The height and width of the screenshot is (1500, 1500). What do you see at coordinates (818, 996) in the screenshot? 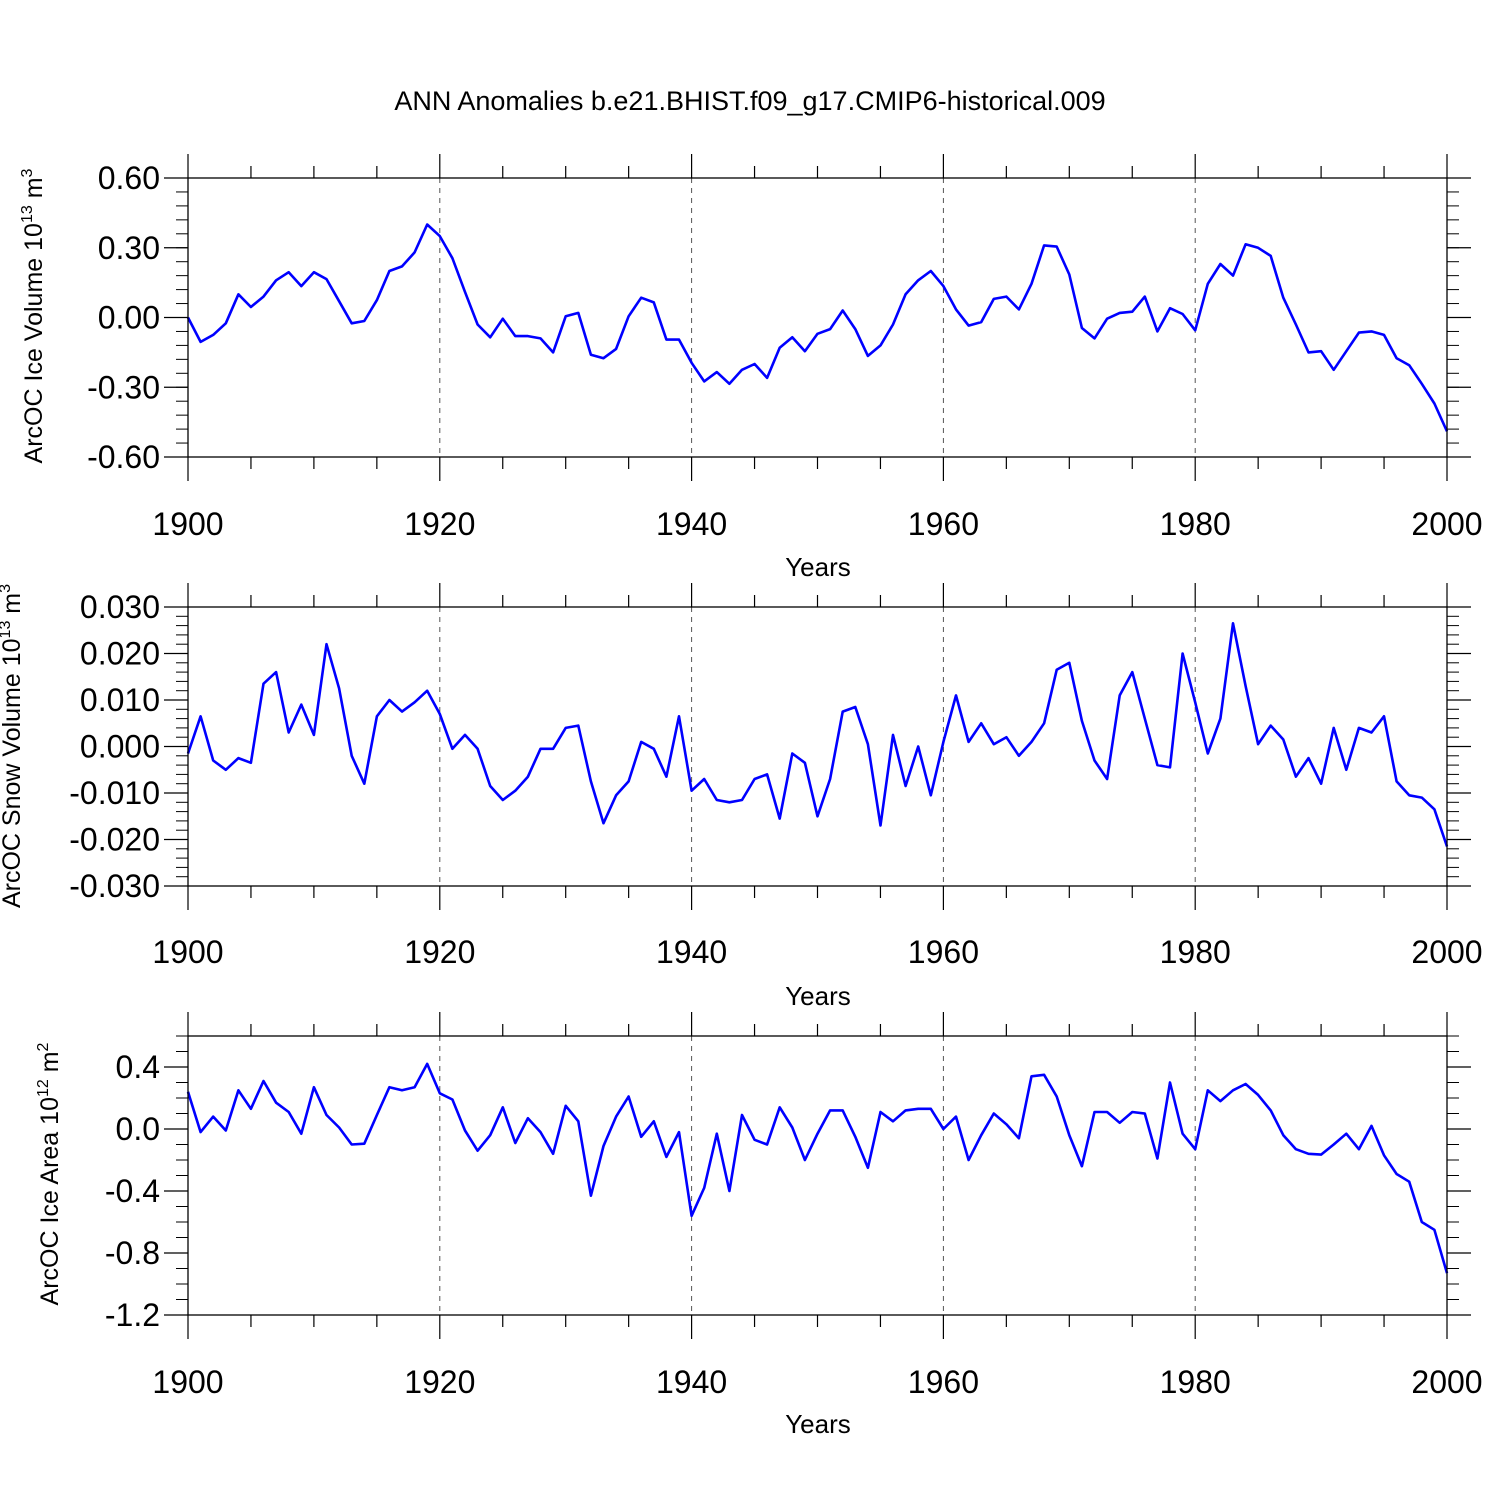
I see `snow-volume-x-axis-title: Years` at bounding box center [818, 996].